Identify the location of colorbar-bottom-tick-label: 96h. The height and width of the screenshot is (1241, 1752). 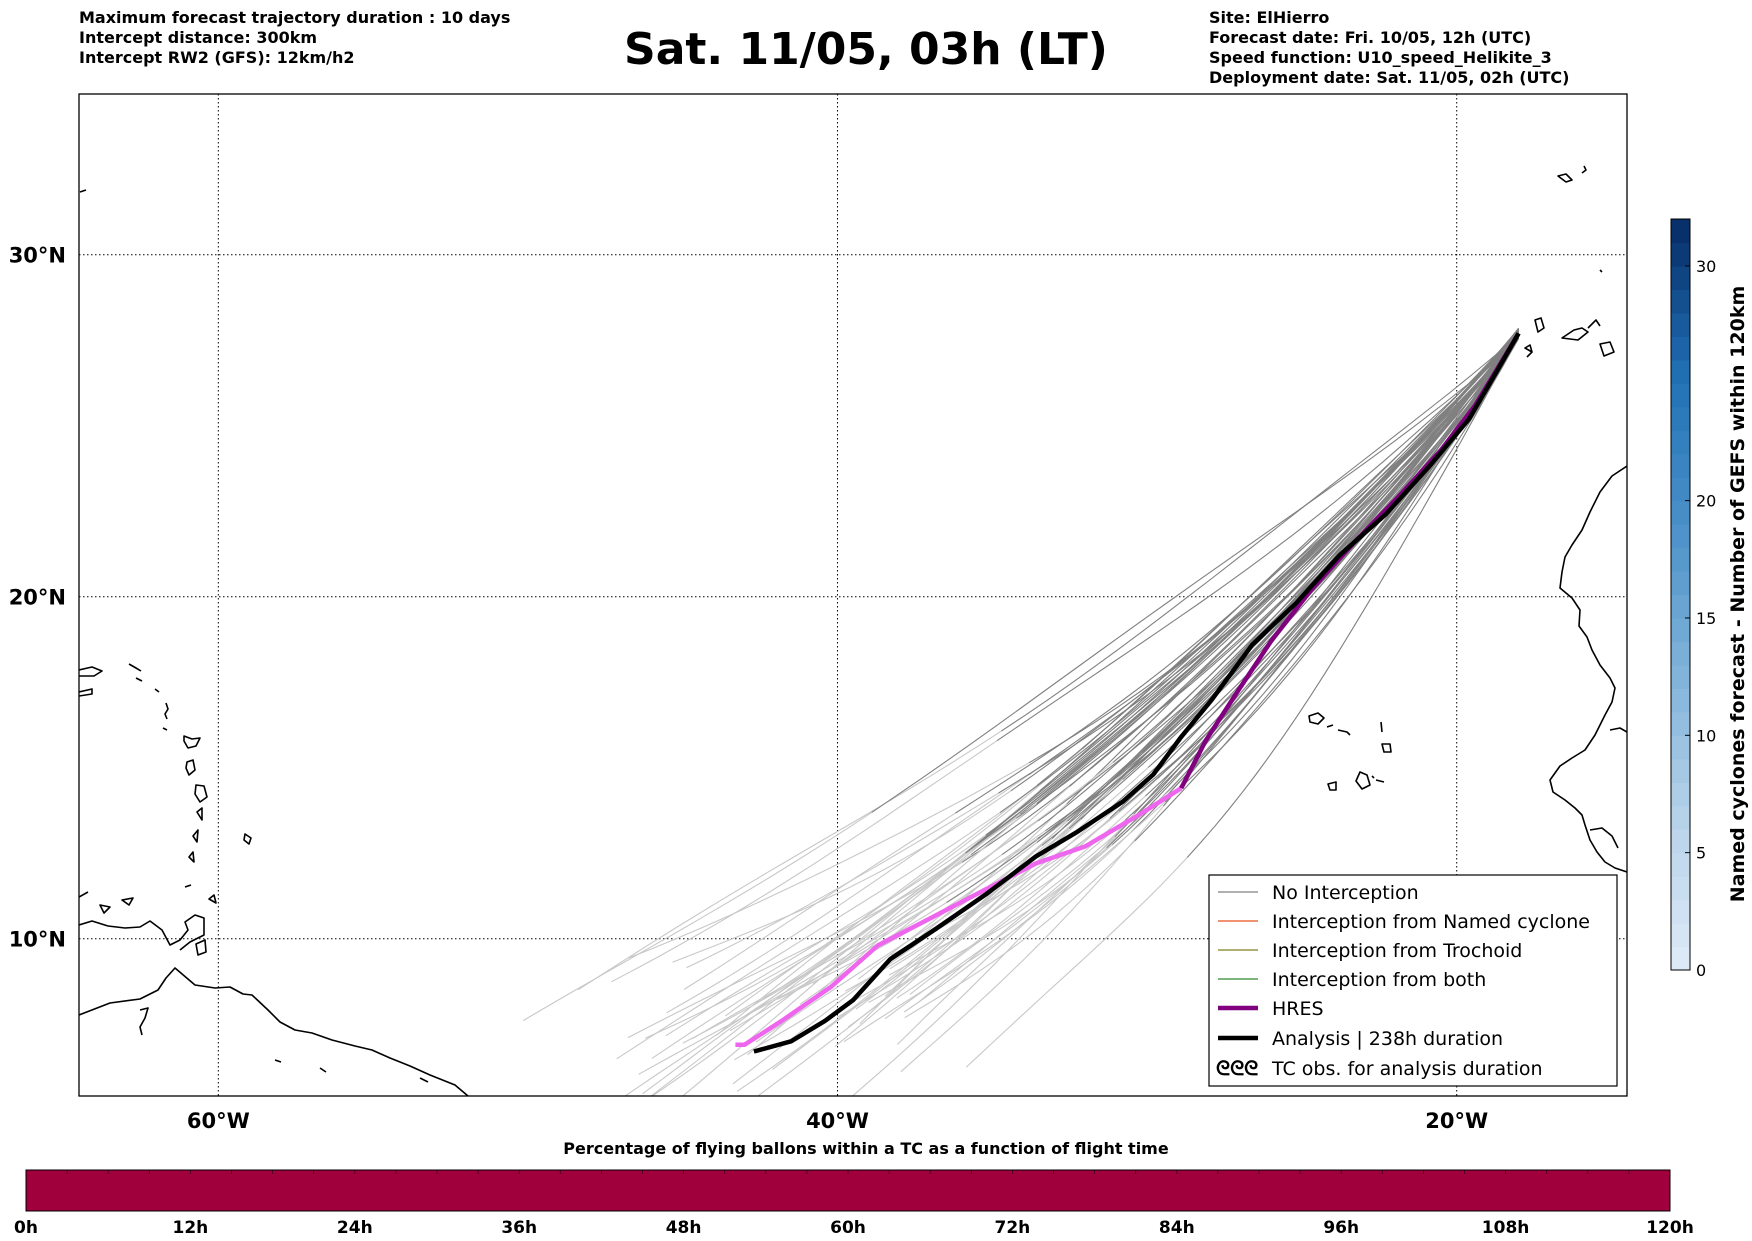
(1341, 1228).